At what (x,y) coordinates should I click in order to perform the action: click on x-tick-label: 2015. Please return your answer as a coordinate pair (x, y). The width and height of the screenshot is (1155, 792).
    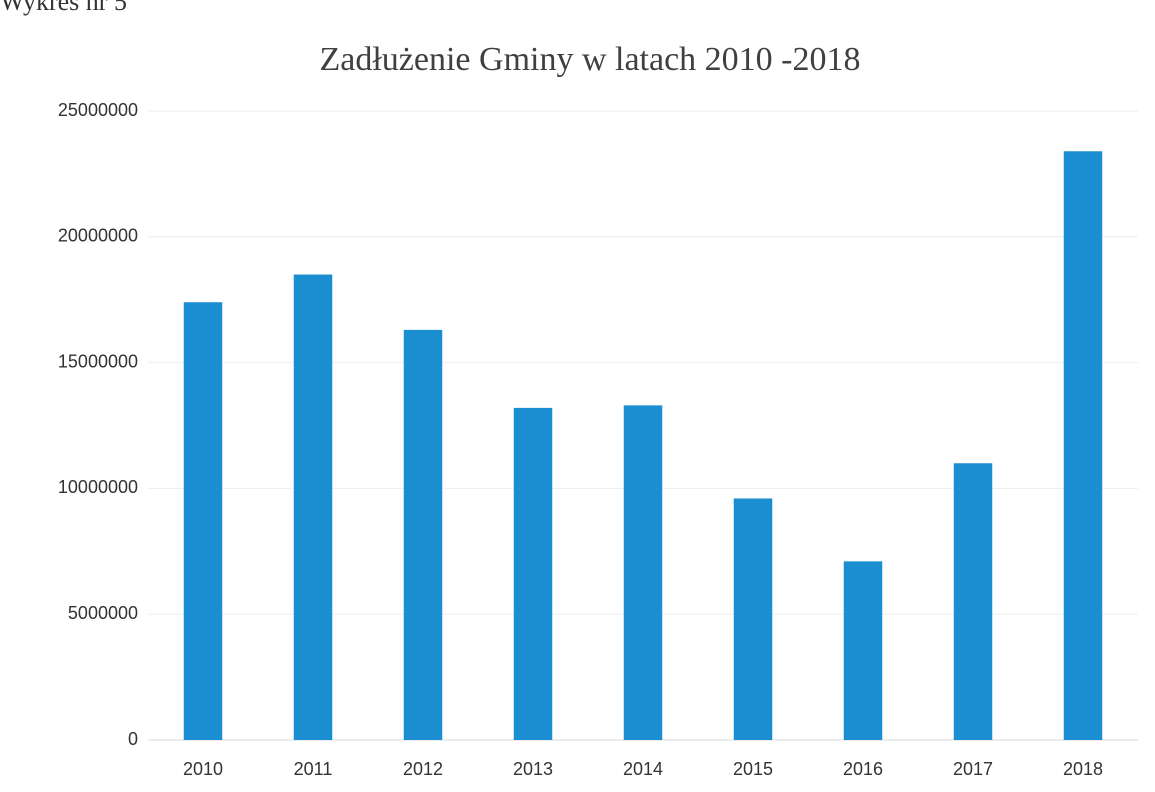
    Looking at the image, I should click on (753, 769).